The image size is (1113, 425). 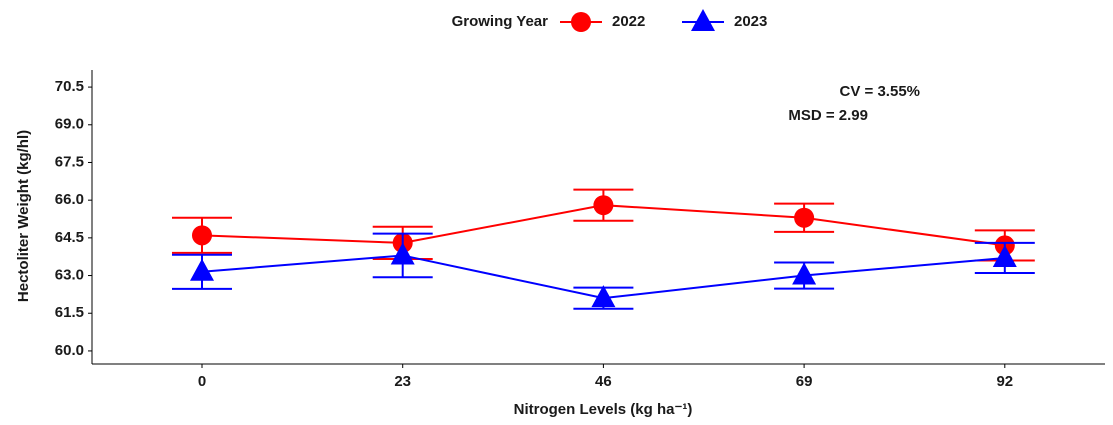 I want to click on y-tick-label: 70.5, so click(x=69, y=86).